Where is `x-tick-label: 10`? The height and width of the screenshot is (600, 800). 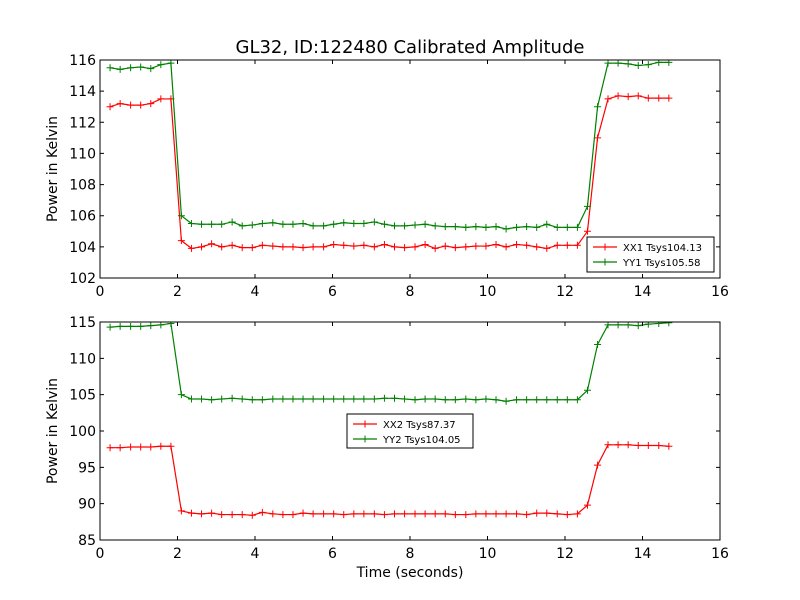 x-tick-label: 10 is located at coordinates (488, 554).